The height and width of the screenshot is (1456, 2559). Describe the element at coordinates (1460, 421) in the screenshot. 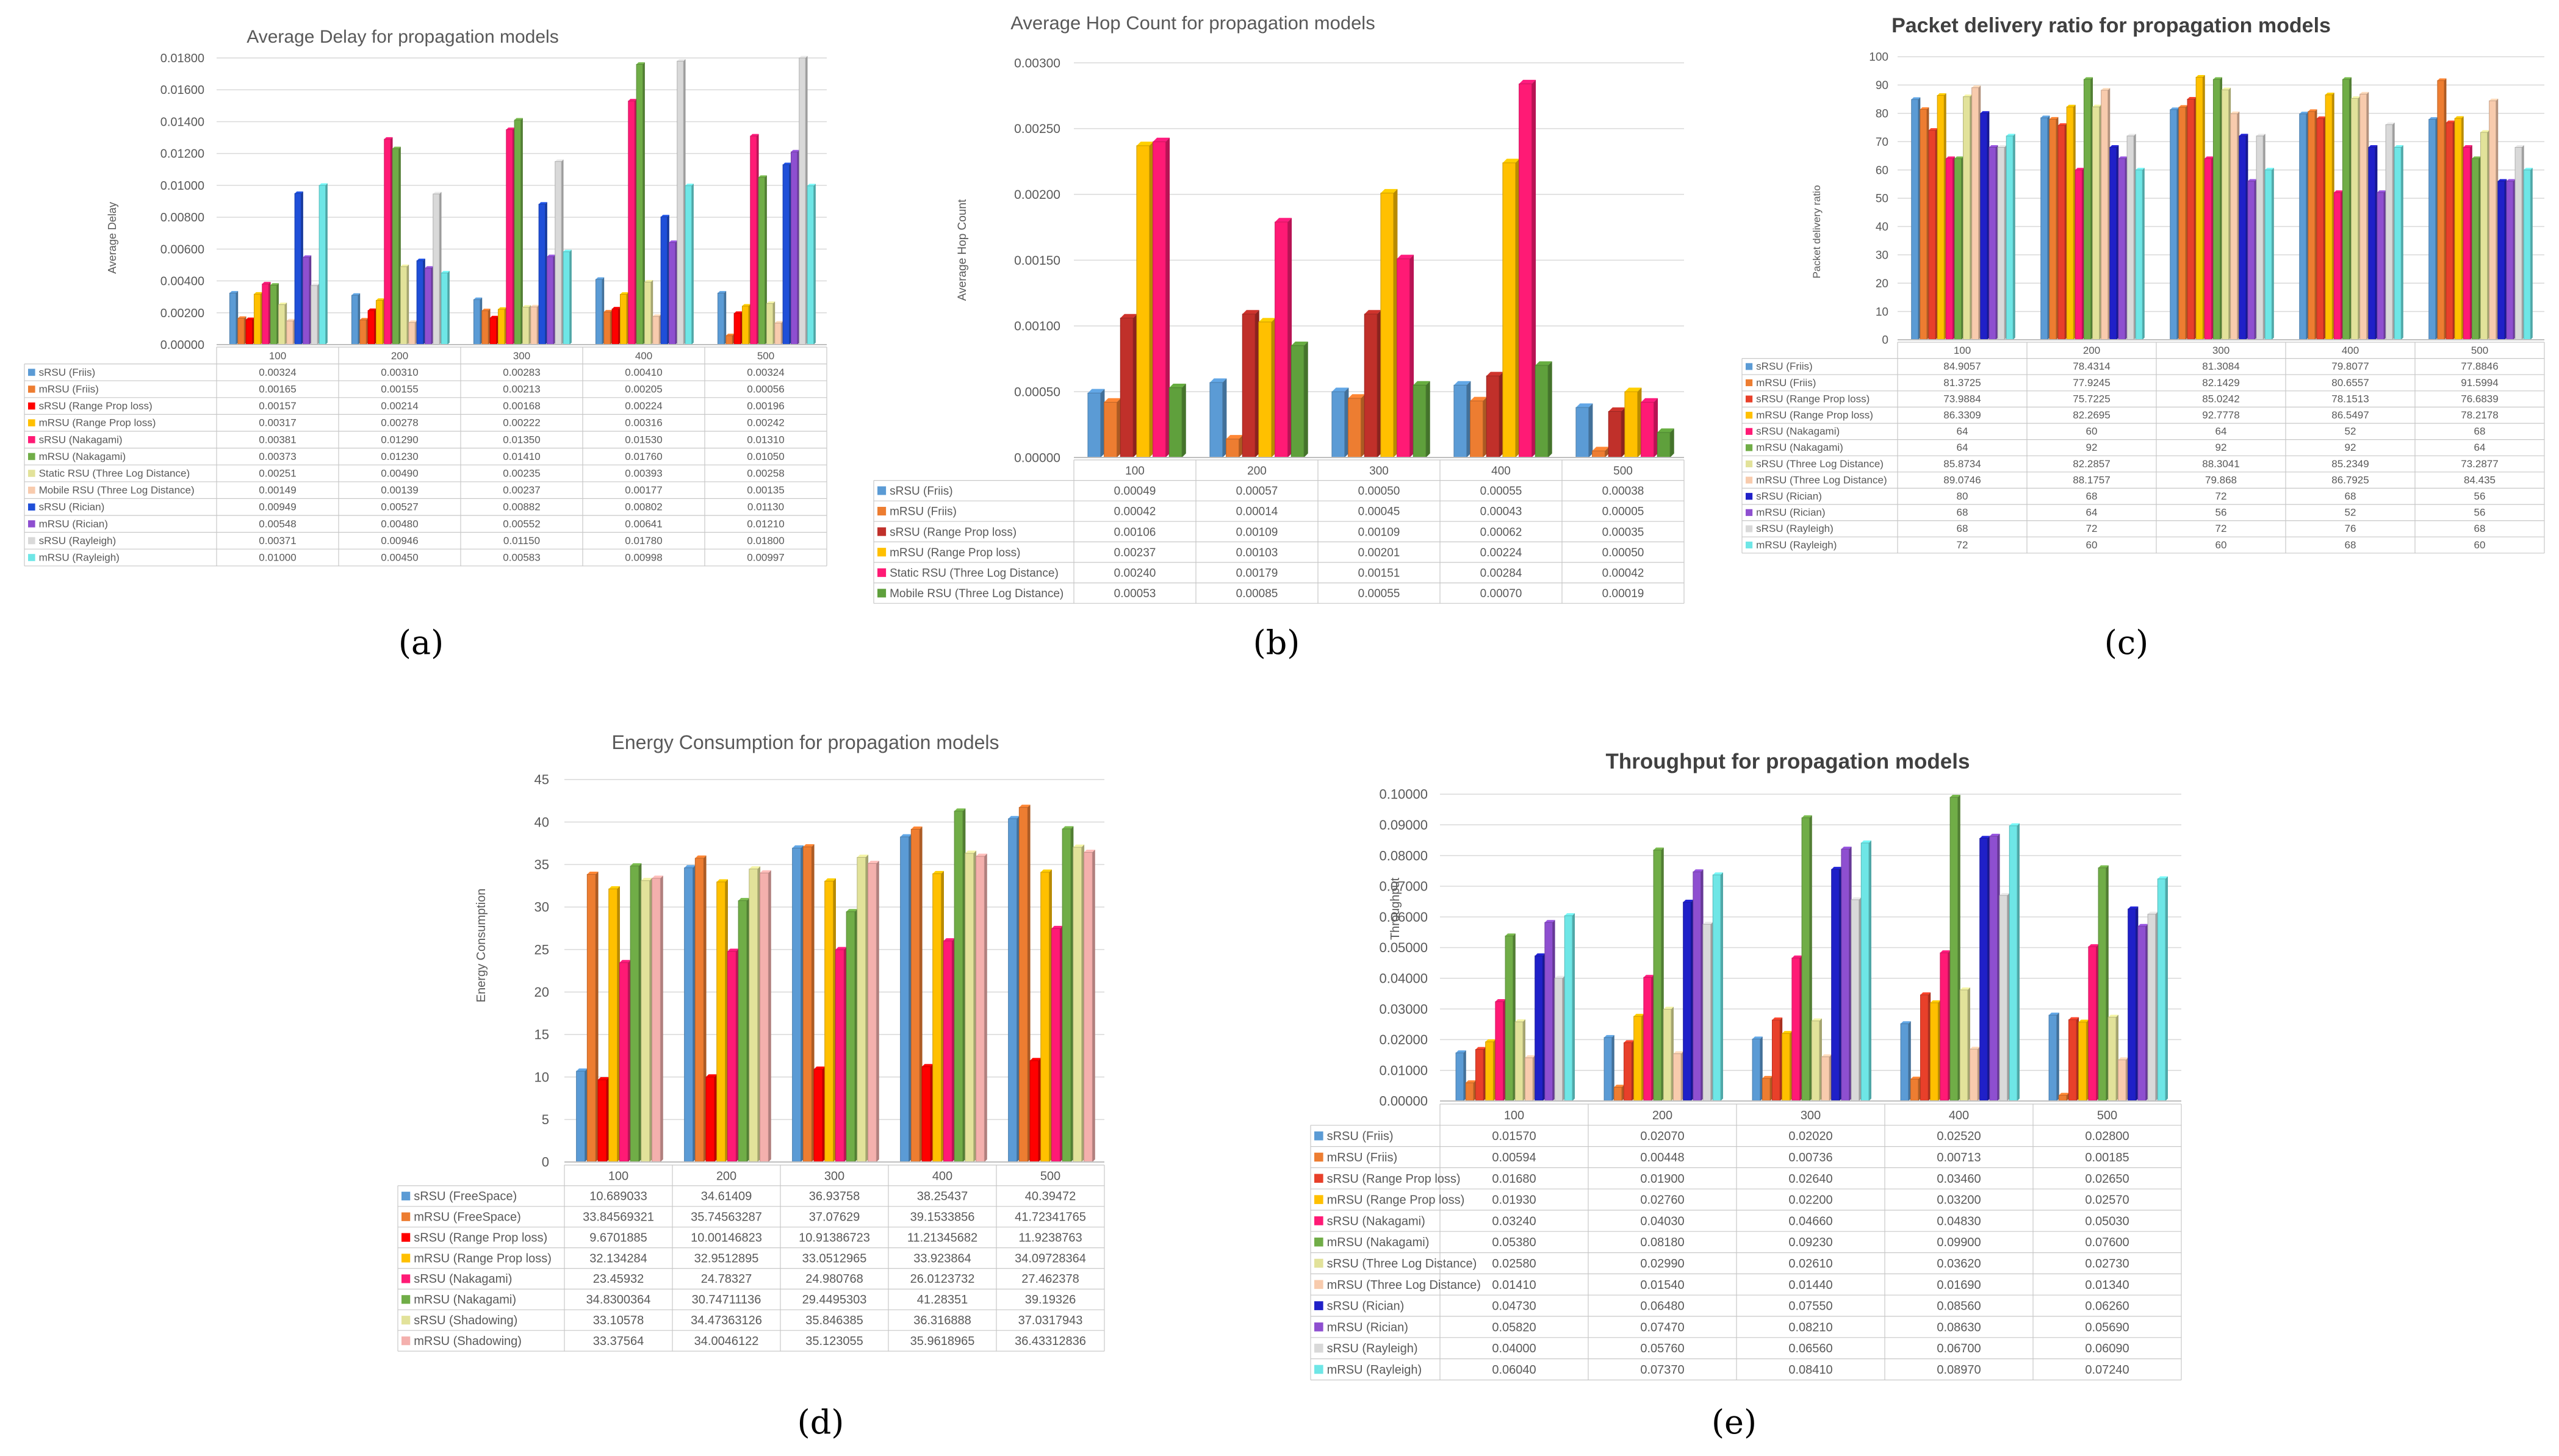

I see `chart-2-bar-face` at that location.